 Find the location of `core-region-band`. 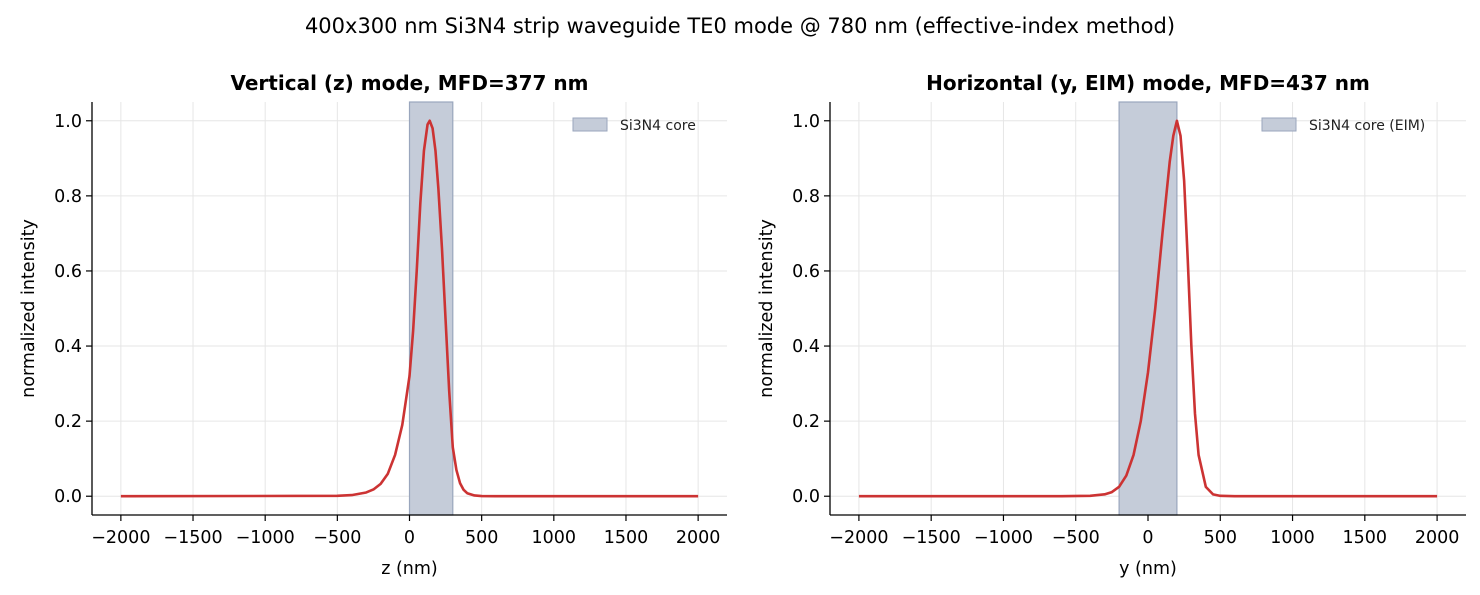

core-region-band is located at coordinates (1148, 308).